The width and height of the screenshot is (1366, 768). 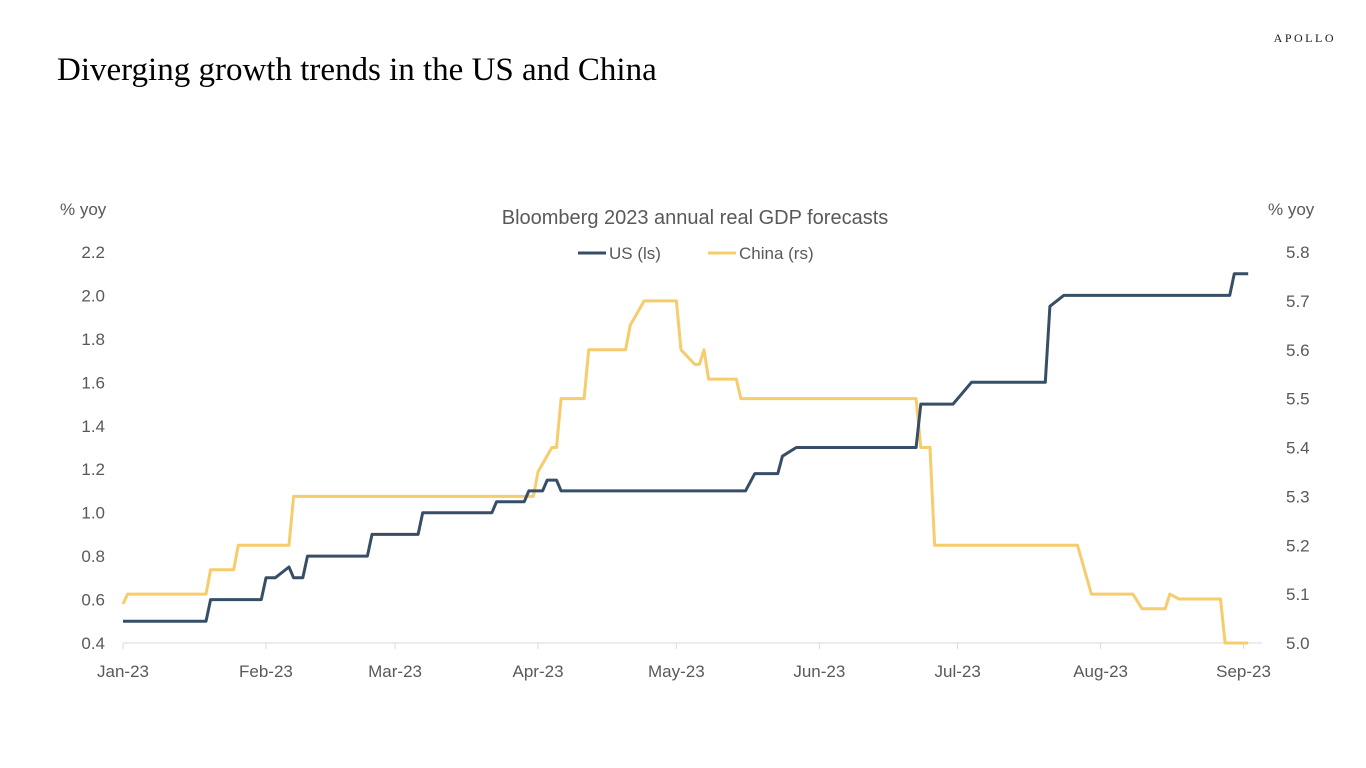 I want to click on y-axis-right: 5.0 5.1 5.2 5.3 5.4 5.5 5.6 5.7 5.8, so click(x=1298, y=448).